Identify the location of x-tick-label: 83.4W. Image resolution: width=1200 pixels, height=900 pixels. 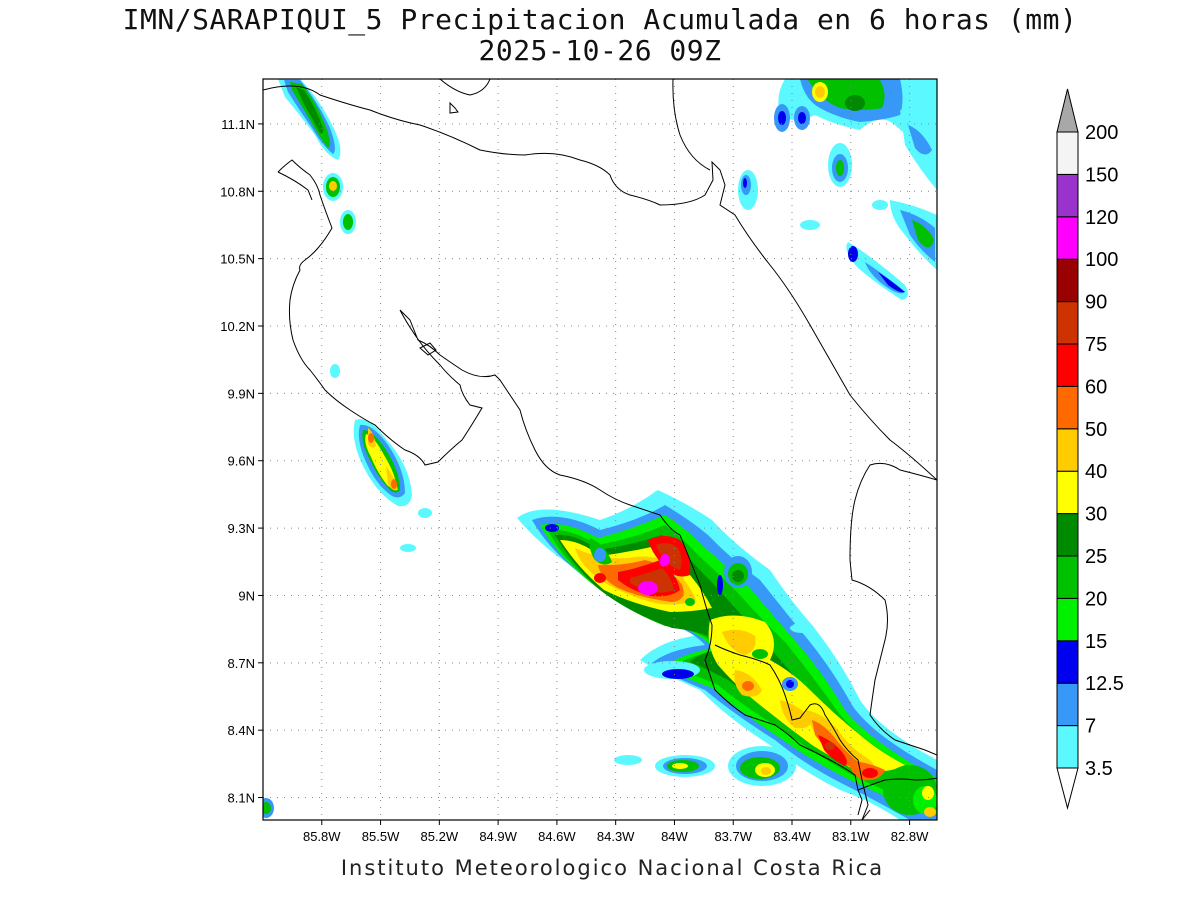
(792, 836).